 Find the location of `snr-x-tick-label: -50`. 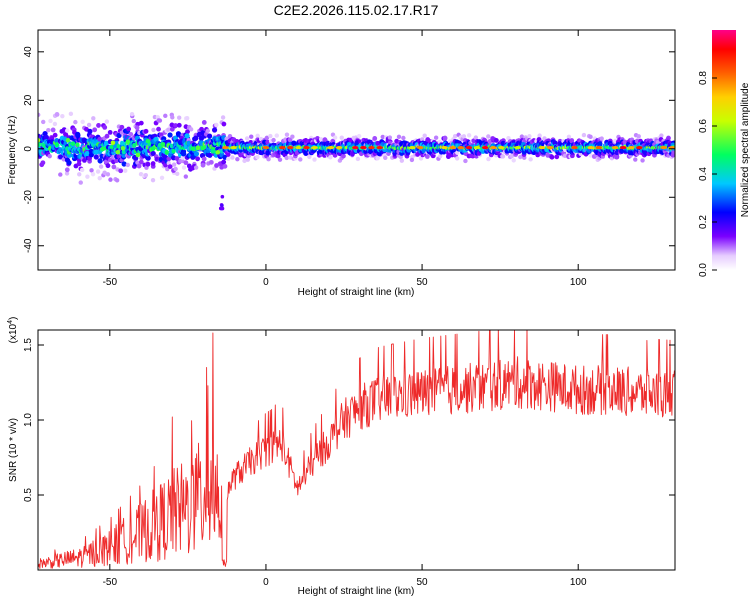

snr-x-tick-label: -50 is located at coordinates (110, 582).